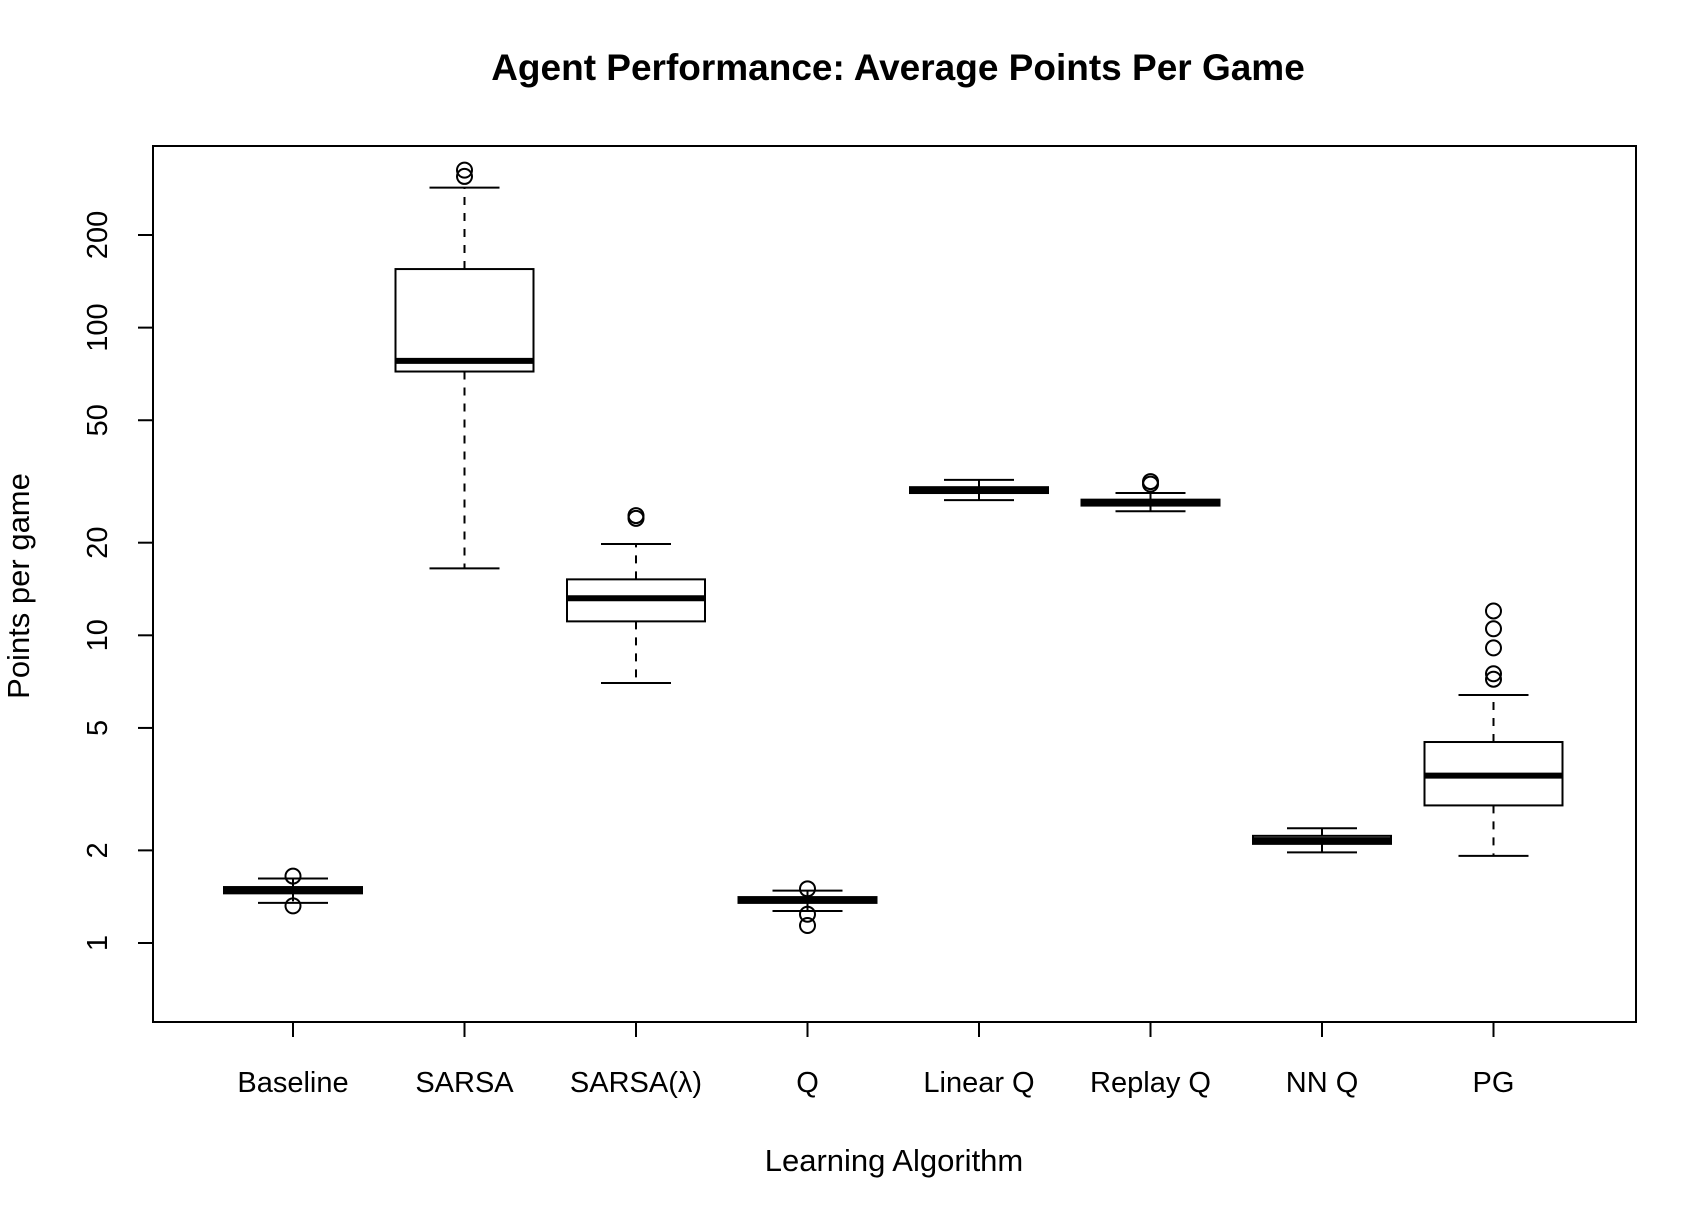 This screenshot has height=1206, width=1692. Describe the element at coordinates (978, 1083) in the screenshot. I see `x-tick-label: Linear Q` at that location.